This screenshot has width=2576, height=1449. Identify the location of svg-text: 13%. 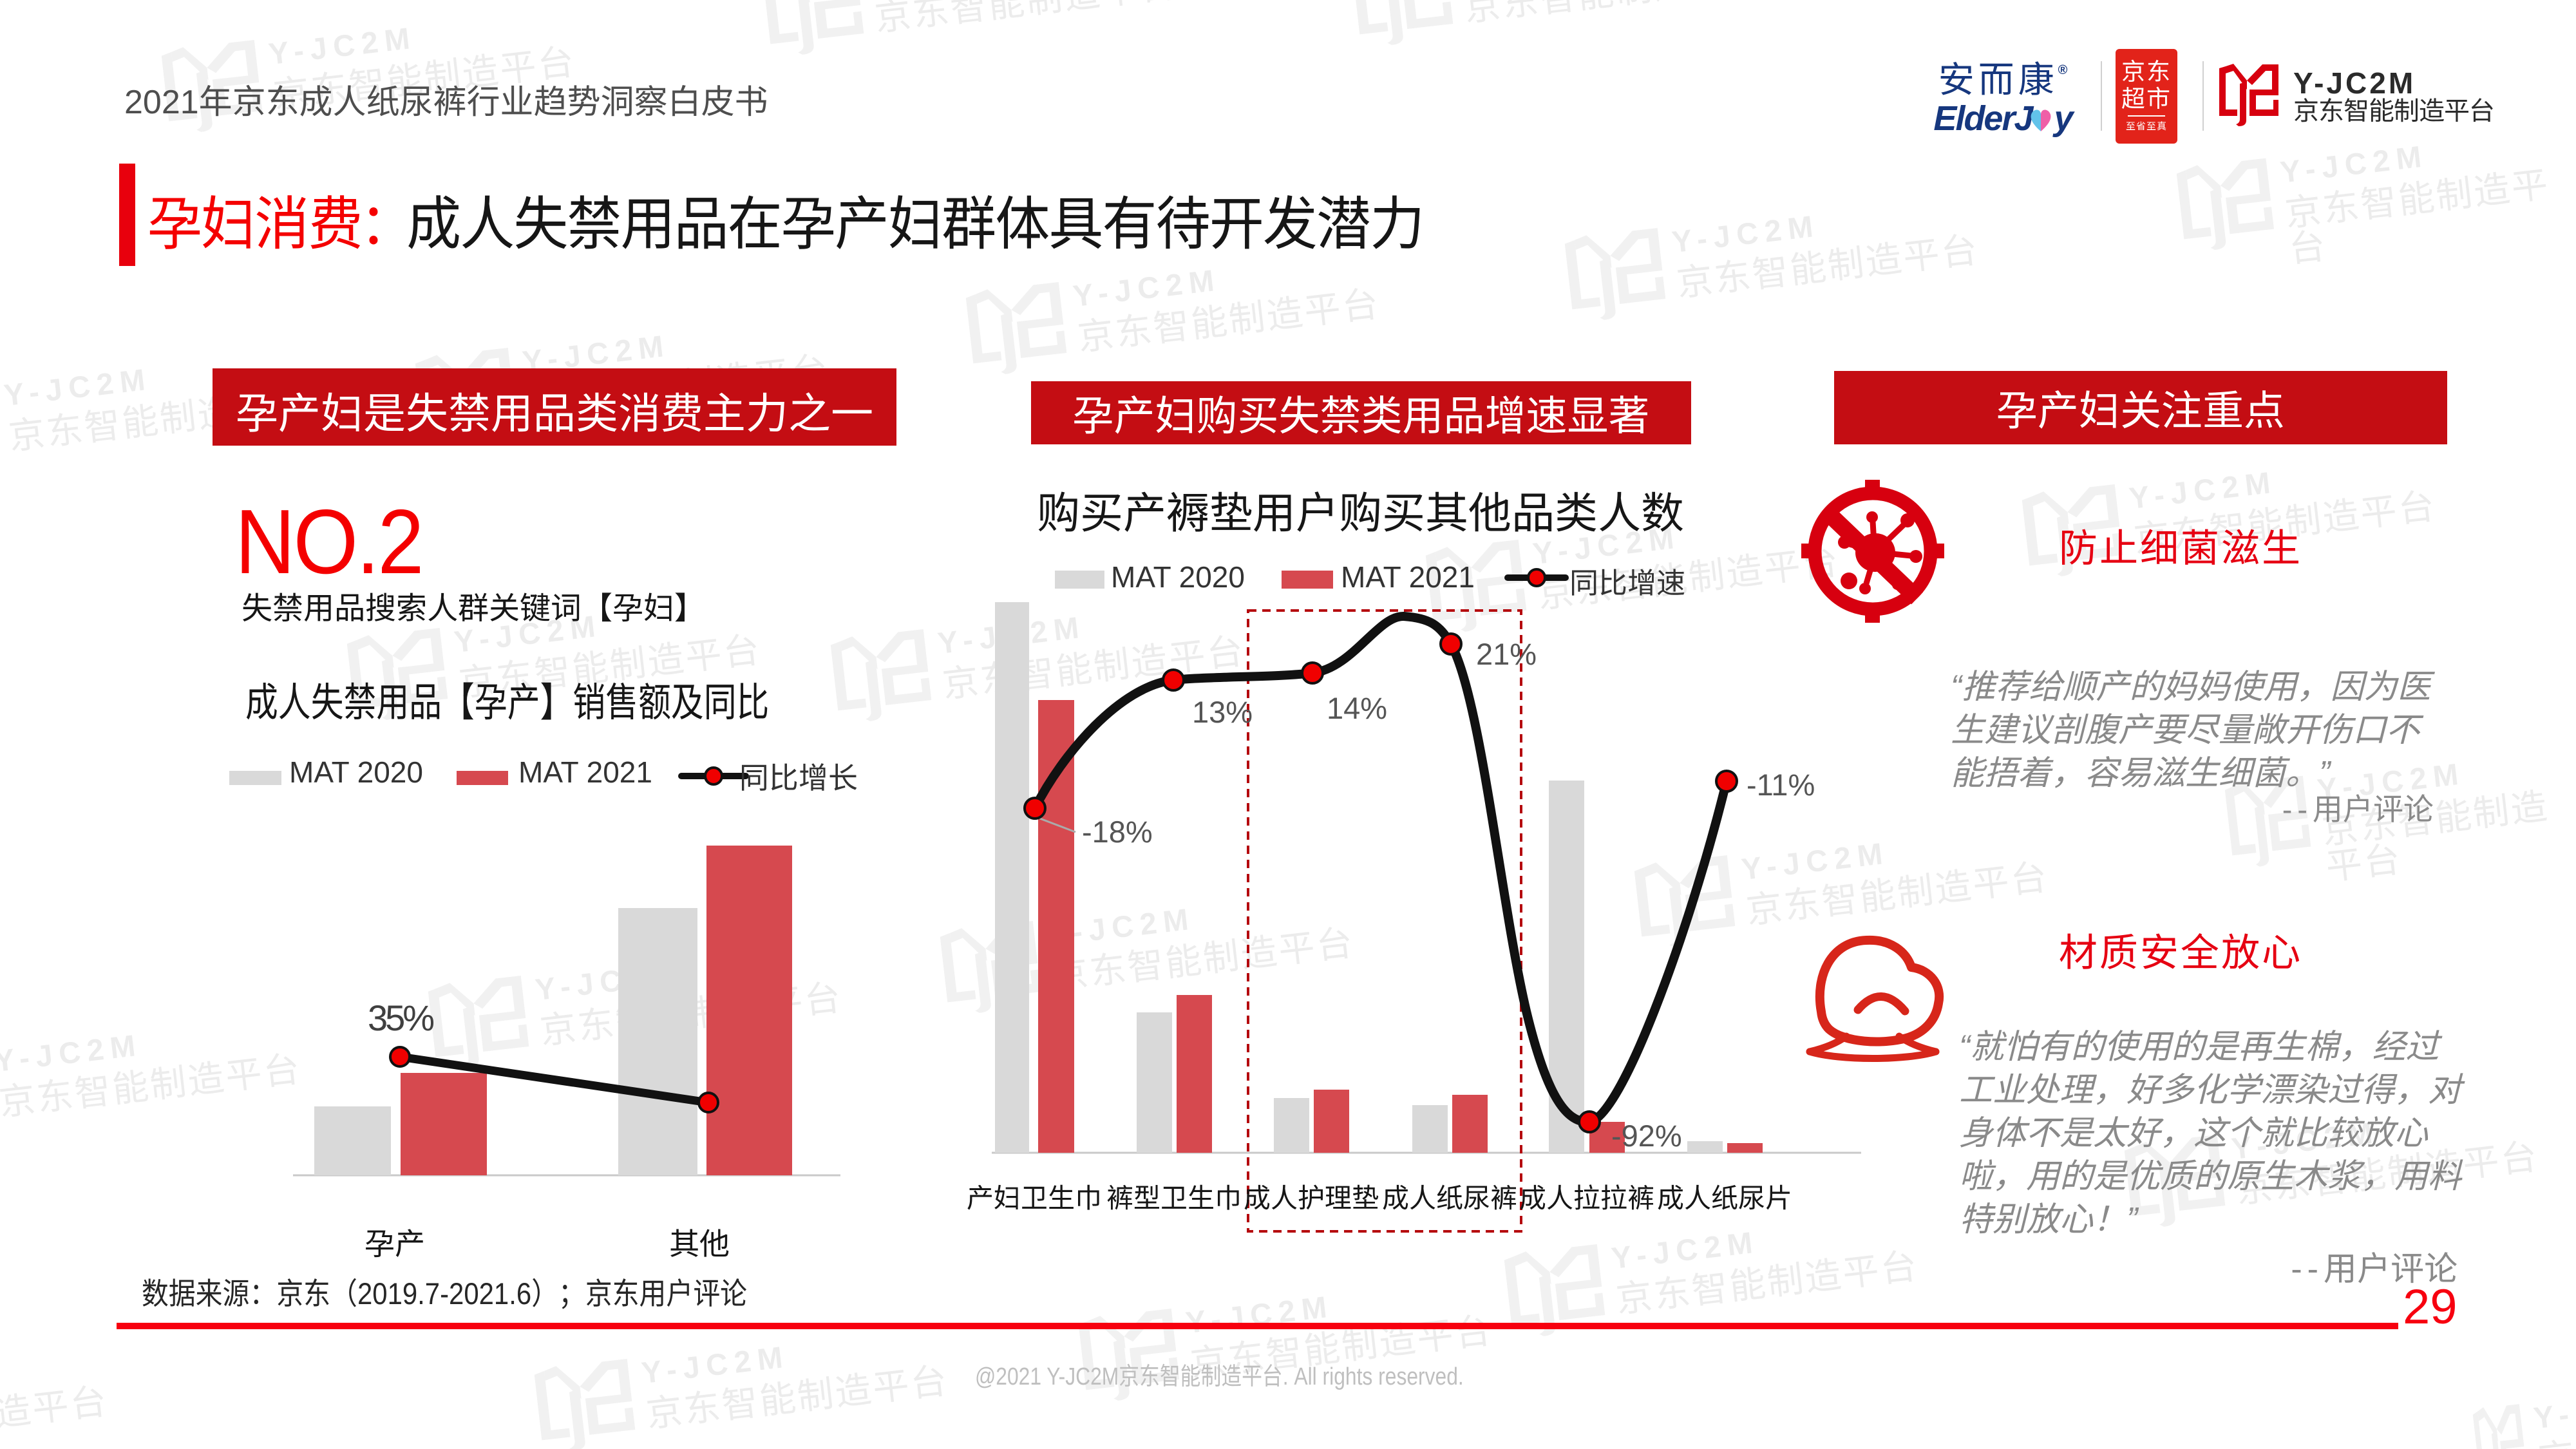
(1222, 712).